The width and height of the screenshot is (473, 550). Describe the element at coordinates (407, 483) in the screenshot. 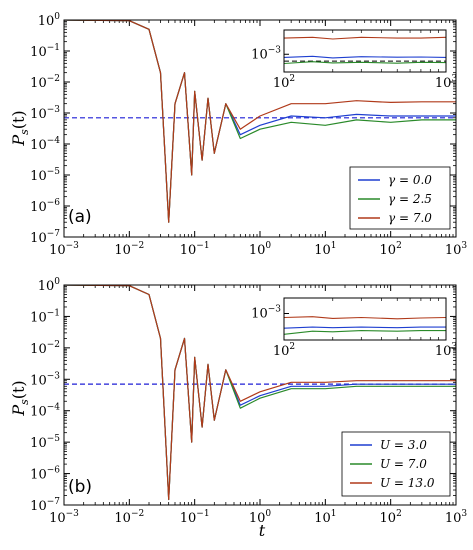

I see `legend-label: U = 13.0` at that location.